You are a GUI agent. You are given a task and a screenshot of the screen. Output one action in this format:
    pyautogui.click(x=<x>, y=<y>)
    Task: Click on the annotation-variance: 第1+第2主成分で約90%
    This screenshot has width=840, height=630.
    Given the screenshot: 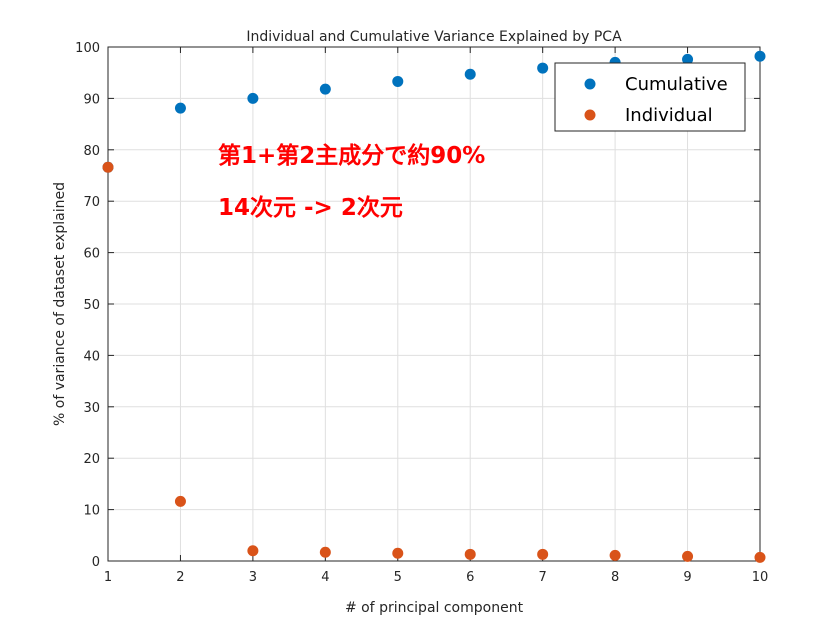 What is the action you would take?
    pyautogui.click(x=351, y=155)
    